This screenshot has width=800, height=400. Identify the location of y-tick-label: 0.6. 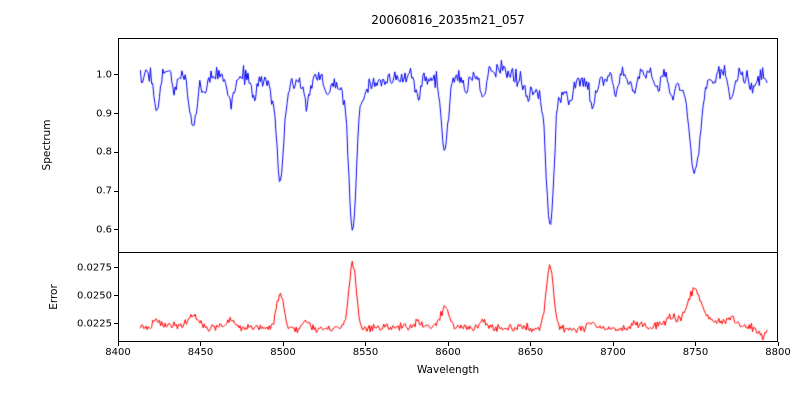
(104, 230).